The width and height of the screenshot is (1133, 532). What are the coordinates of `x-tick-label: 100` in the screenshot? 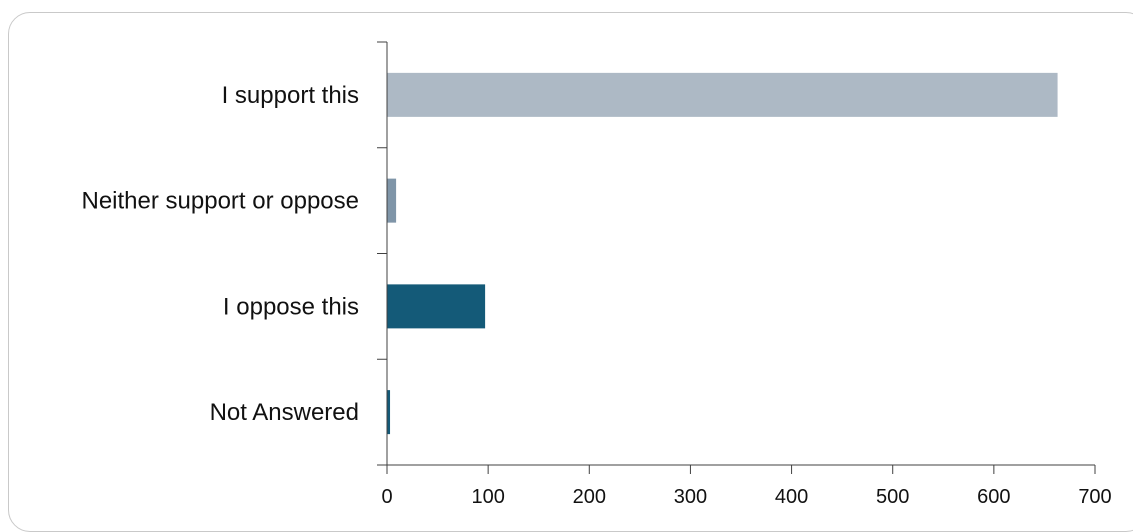 It's located at (487, 497).